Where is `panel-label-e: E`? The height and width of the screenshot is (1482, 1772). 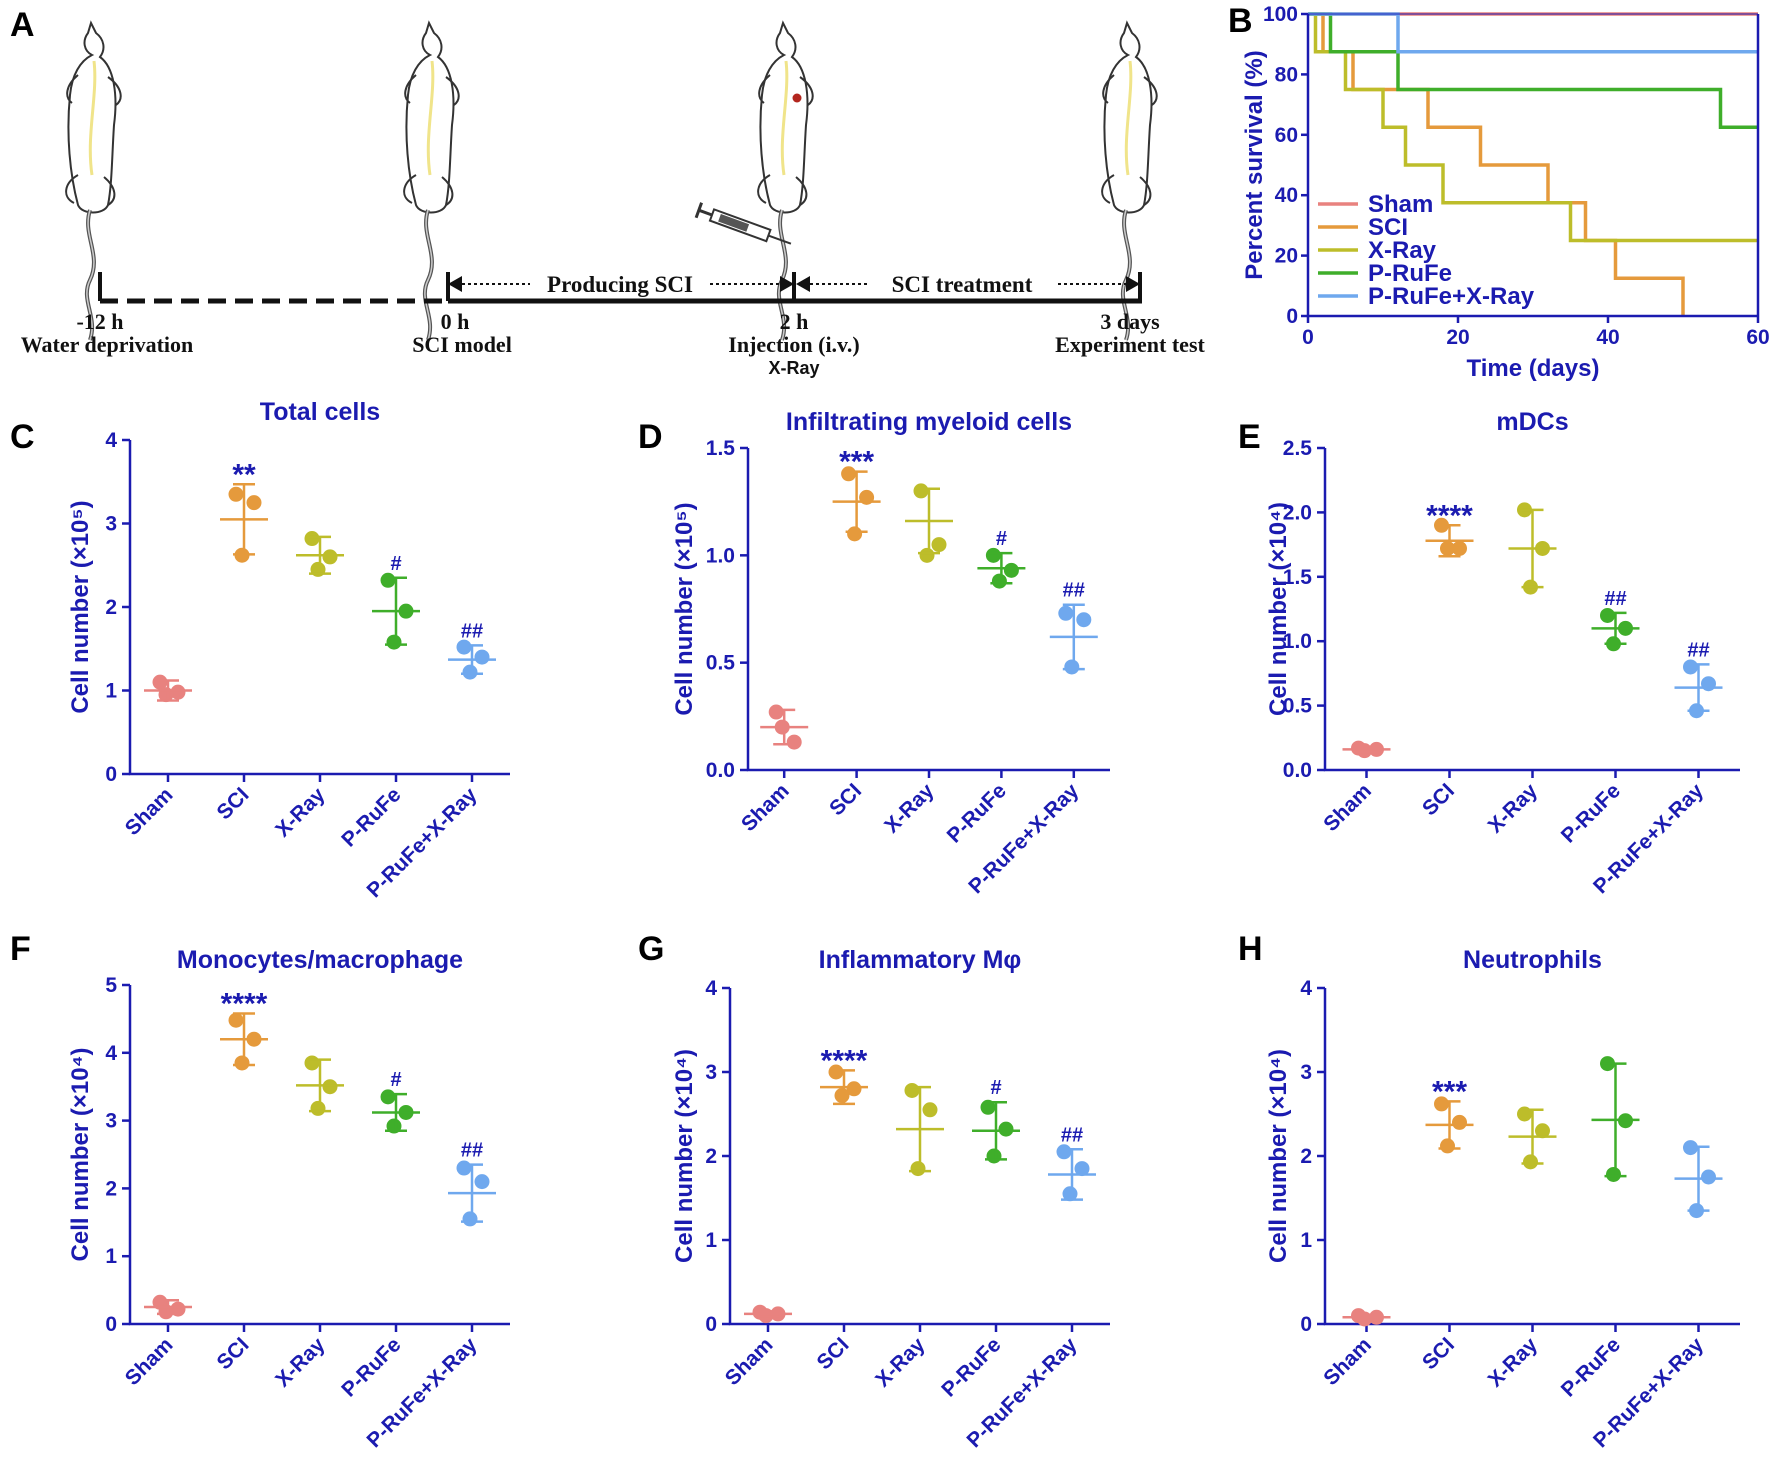 panel-label-e: E is located at coordinates (1249, 437).